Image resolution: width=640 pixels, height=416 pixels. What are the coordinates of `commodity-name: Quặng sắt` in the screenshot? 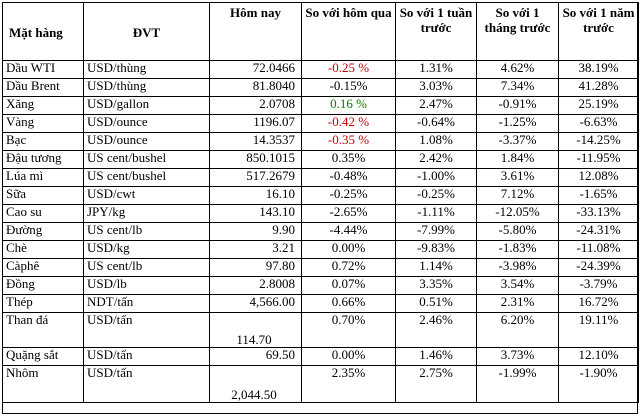 It's located at (43, 356).